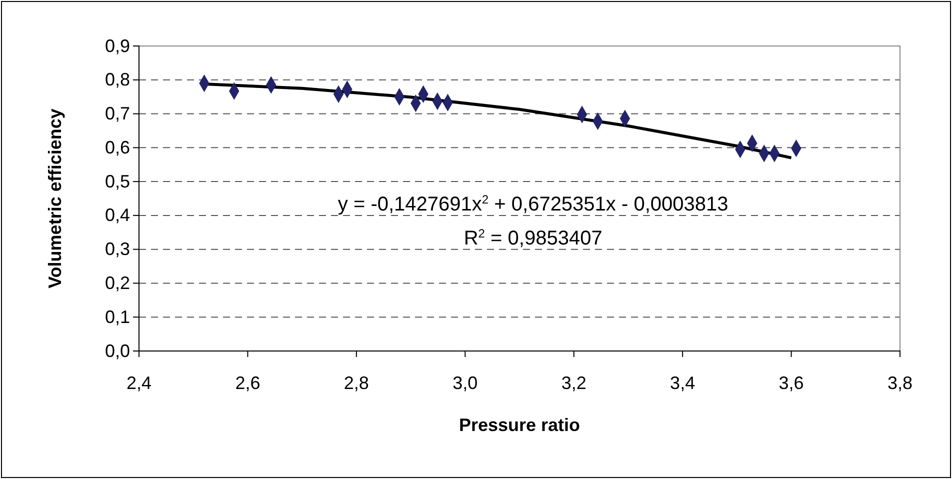  I want to click on y-tick-label: 0,6, so click(117, 147).